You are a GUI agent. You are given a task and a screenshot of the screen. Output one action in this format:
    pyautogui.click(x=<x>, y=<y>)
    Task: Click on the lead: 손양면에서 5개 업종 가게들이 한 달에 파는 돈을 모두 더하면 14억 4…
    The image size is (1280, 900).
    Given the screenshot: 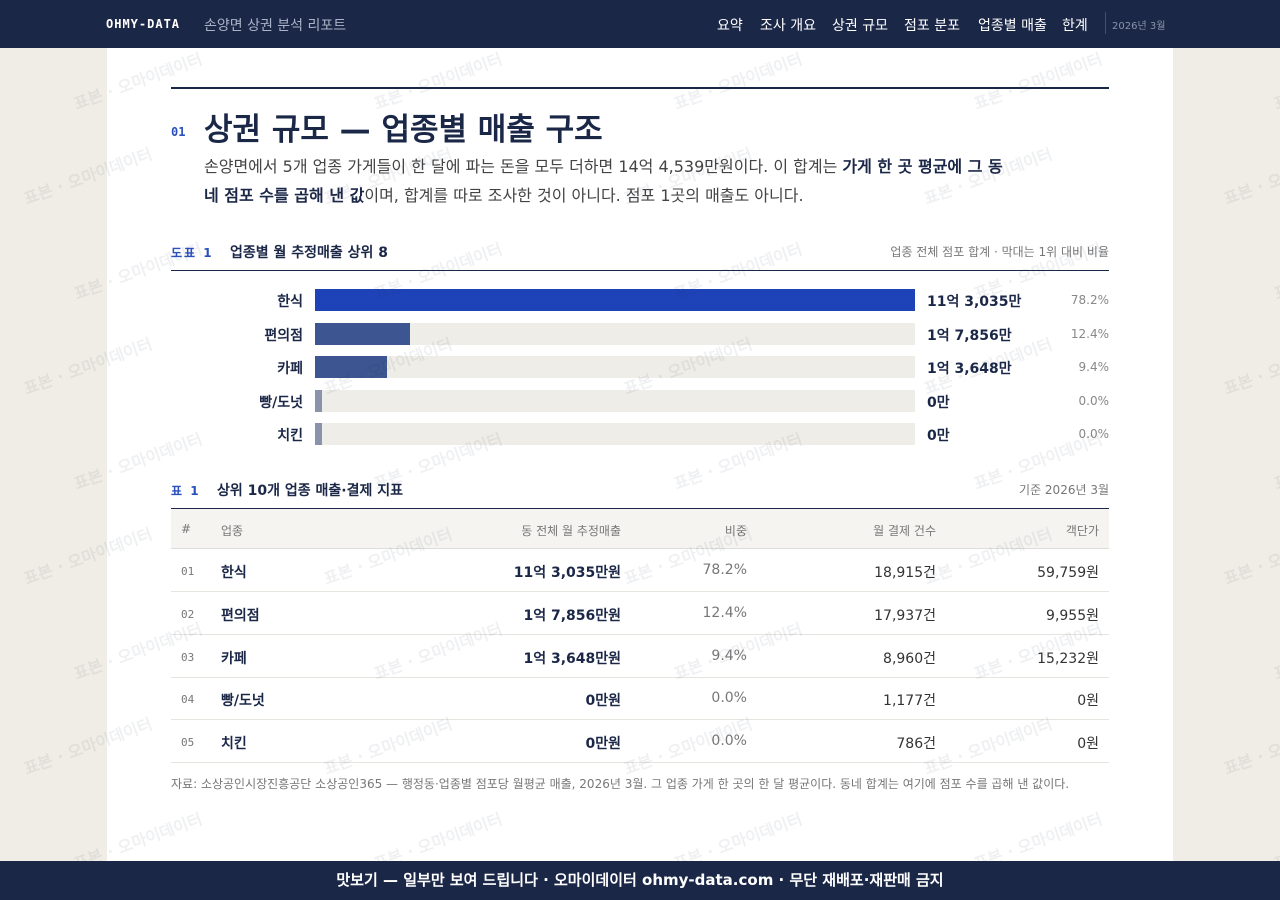 What is the action you would take?
    pyautogui.click(x=604, y=181)
    